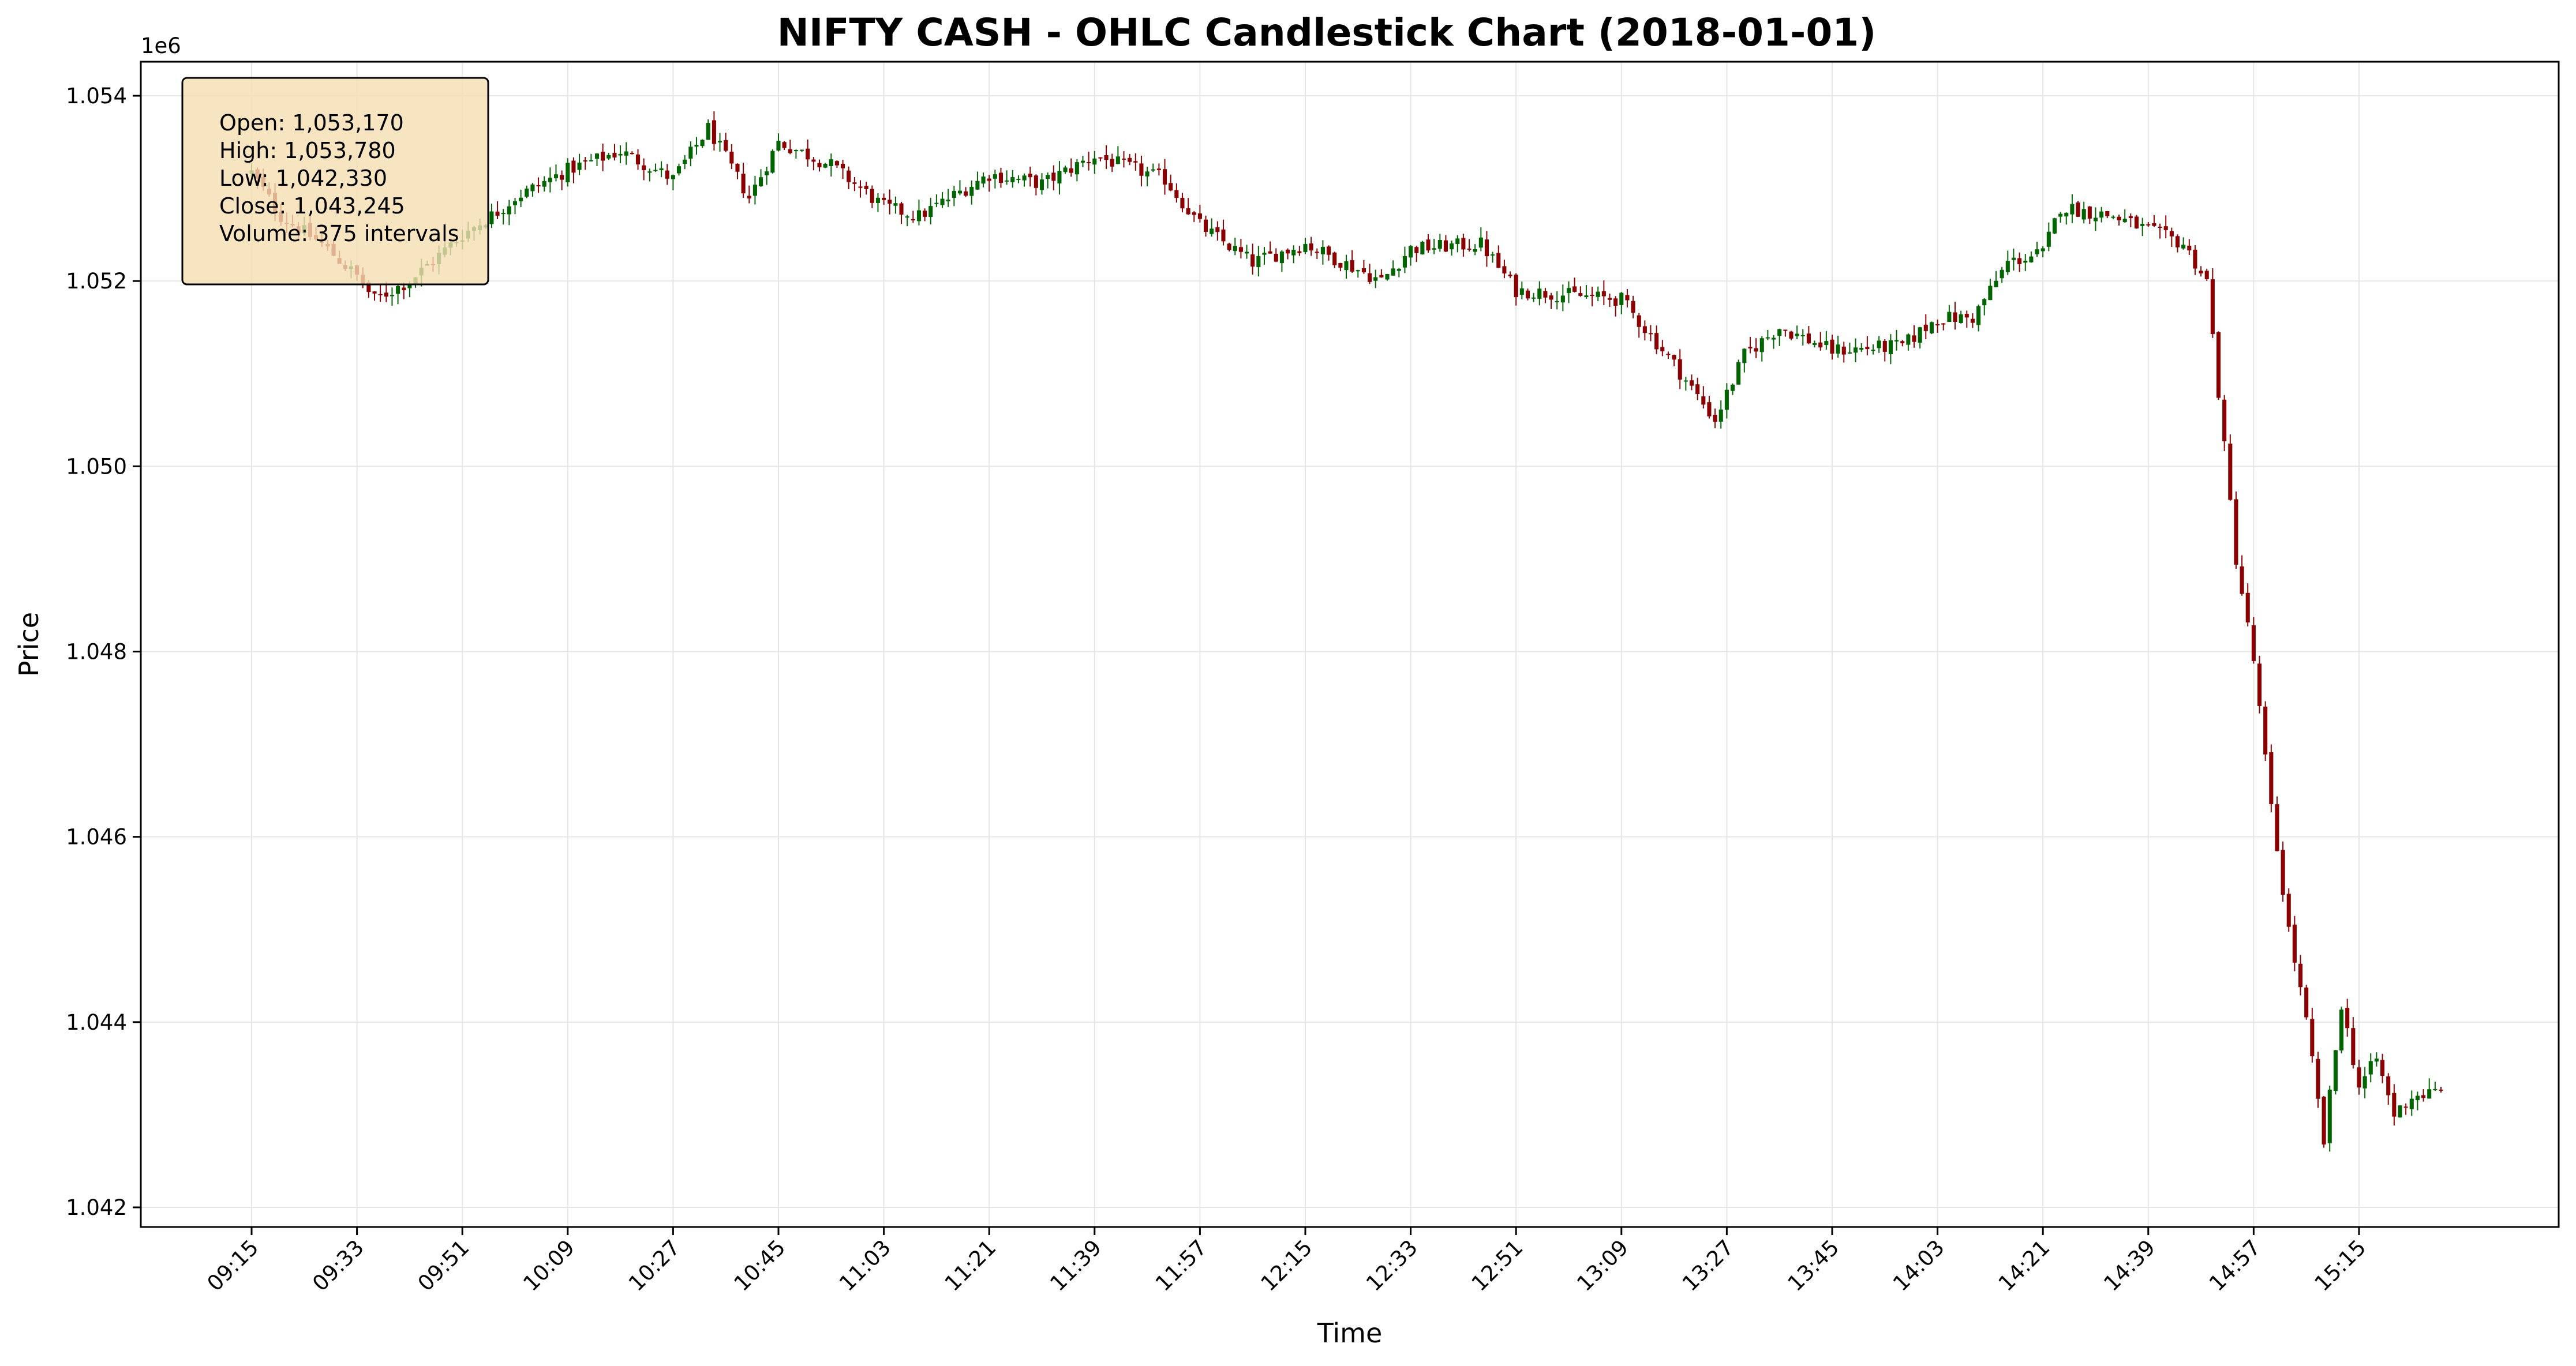  What do you see at coordinates (97, 96) in the screenshot?
I see `y-tick-label: 1.054` at bounding box center [97, 96].